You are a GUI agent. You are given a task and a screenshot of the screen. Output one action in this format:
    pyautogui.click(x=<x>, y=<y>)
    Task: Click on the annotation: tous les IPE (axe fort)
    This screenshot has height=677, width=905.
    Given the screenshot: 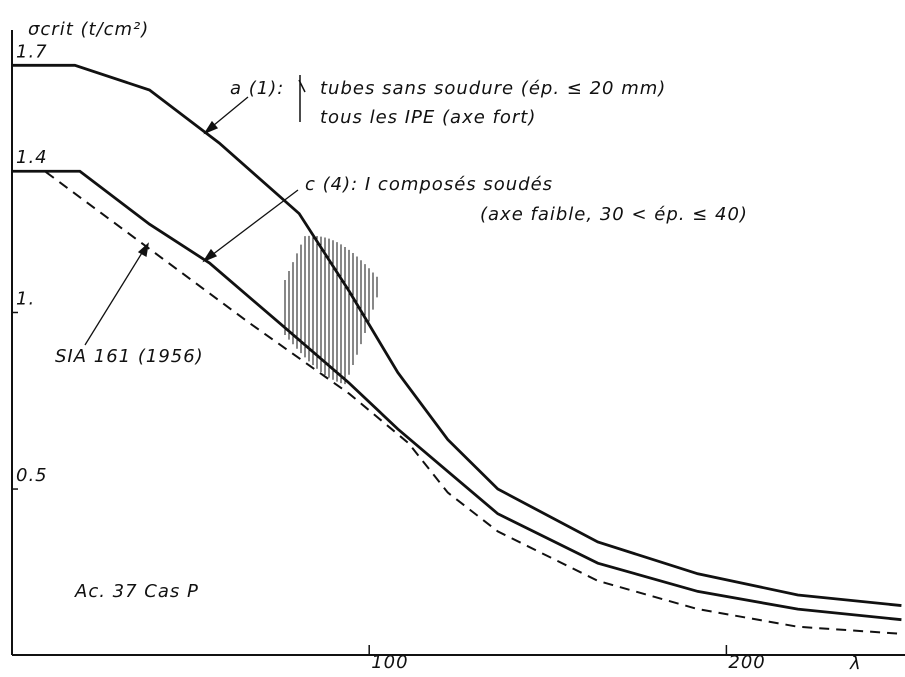 What is the action you would take?
    pyautogui.click(x=428, y=117)
    